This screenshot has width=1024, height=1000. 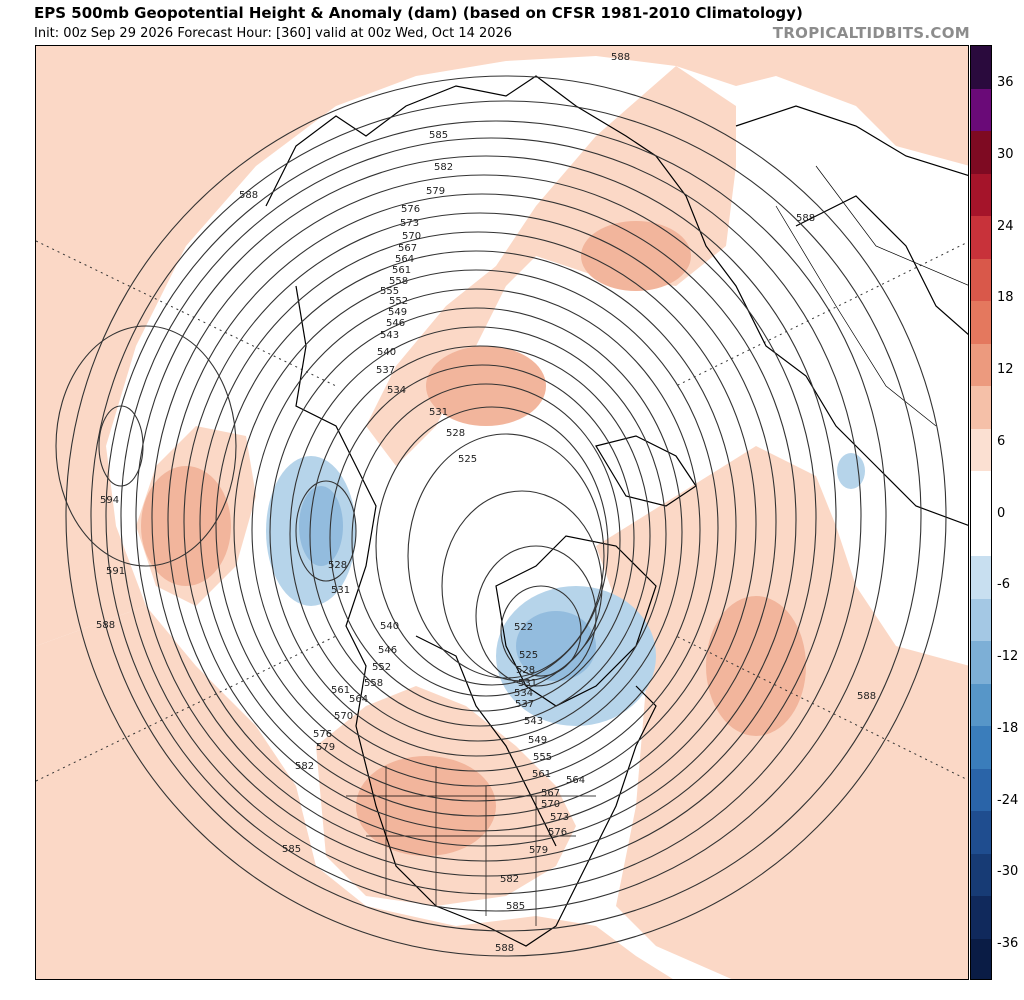 What do you see at coordinates (1005, 369) in the screenshot?
I see `colorbar-tick-label: 12` at bounding box center [1005, 369].